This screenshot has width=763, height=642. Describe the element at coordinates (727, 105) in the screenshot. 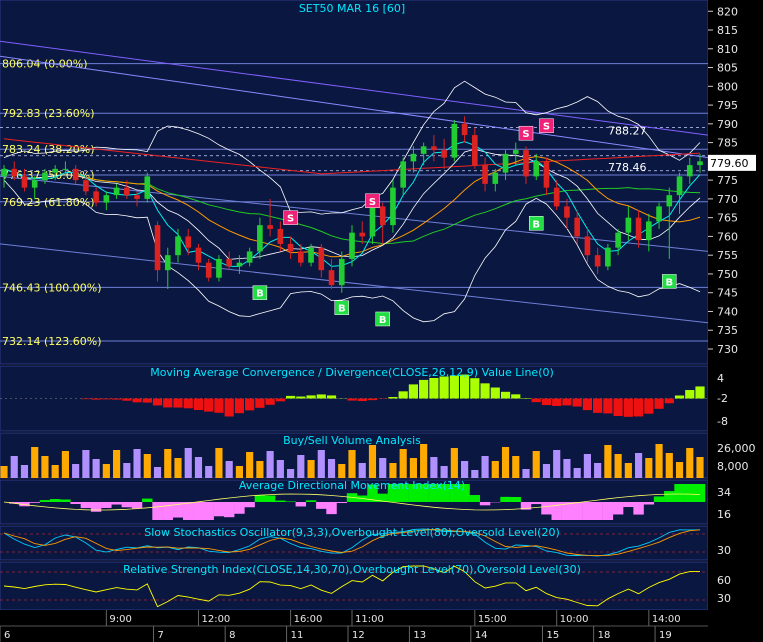

I see `price-tick-label: 795` at that location.